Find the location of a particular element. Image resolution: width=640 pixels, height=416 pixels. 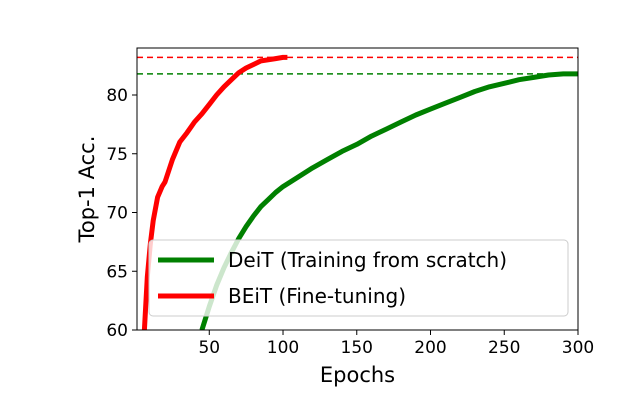

x-tick-label: 100 is located at coordinates (283, 348).